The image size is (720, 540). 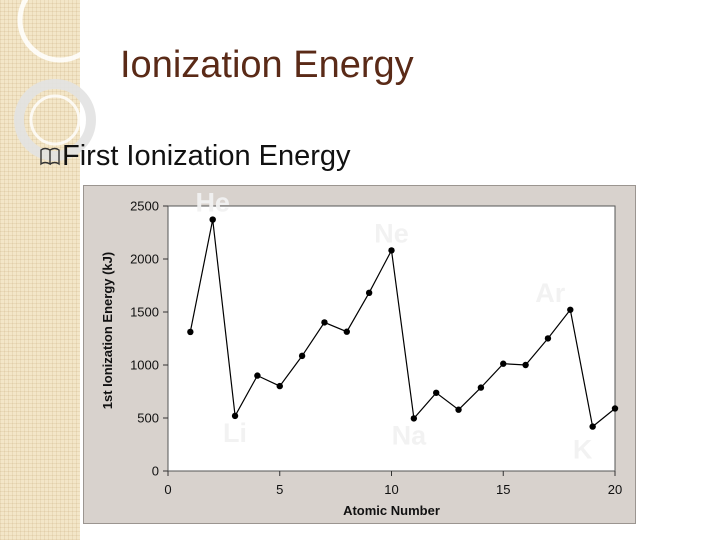 What do you see at coordinates (409, 435) in the screenshot?
I see `element-label-na: Na` at bounding box center [409, 435].